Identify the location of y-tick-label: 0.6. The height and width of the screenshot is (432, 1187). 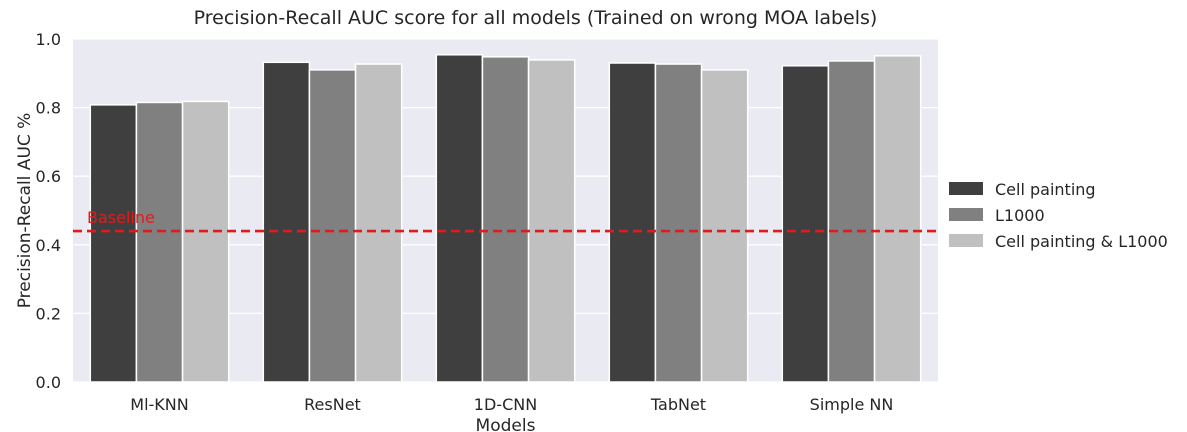
(48, 176).